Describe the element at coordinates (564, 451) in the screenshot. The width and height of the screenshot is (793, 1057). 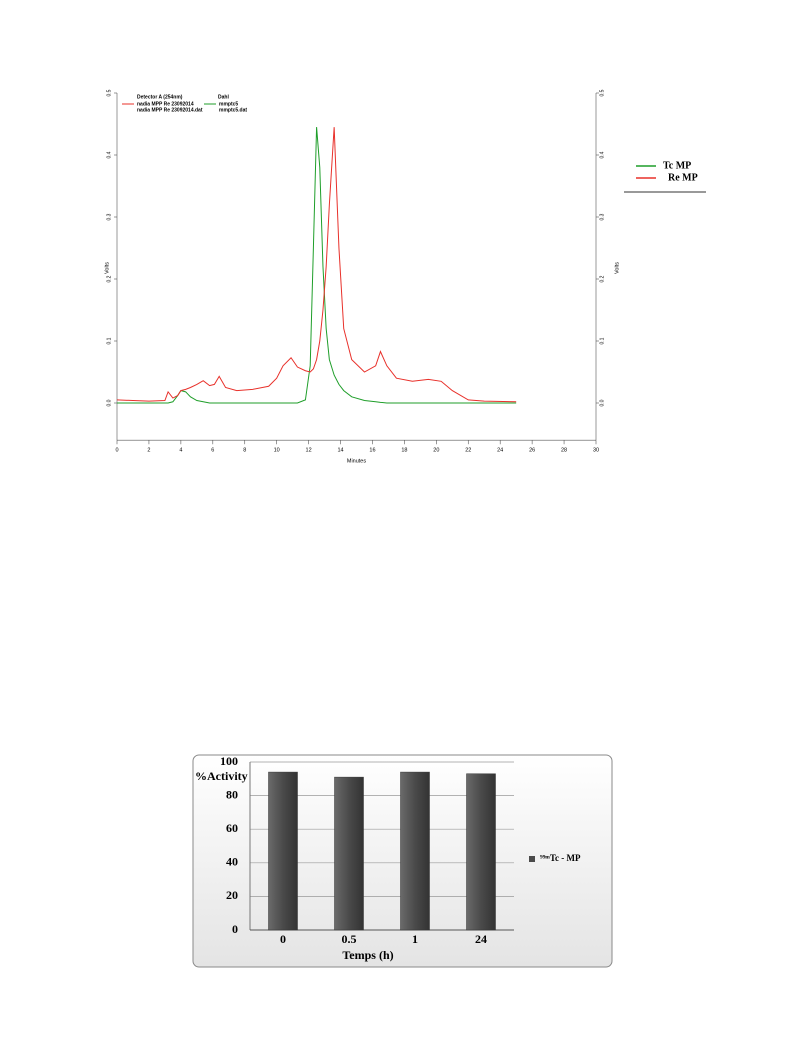
I see `x-tick-label: 28` at that location.